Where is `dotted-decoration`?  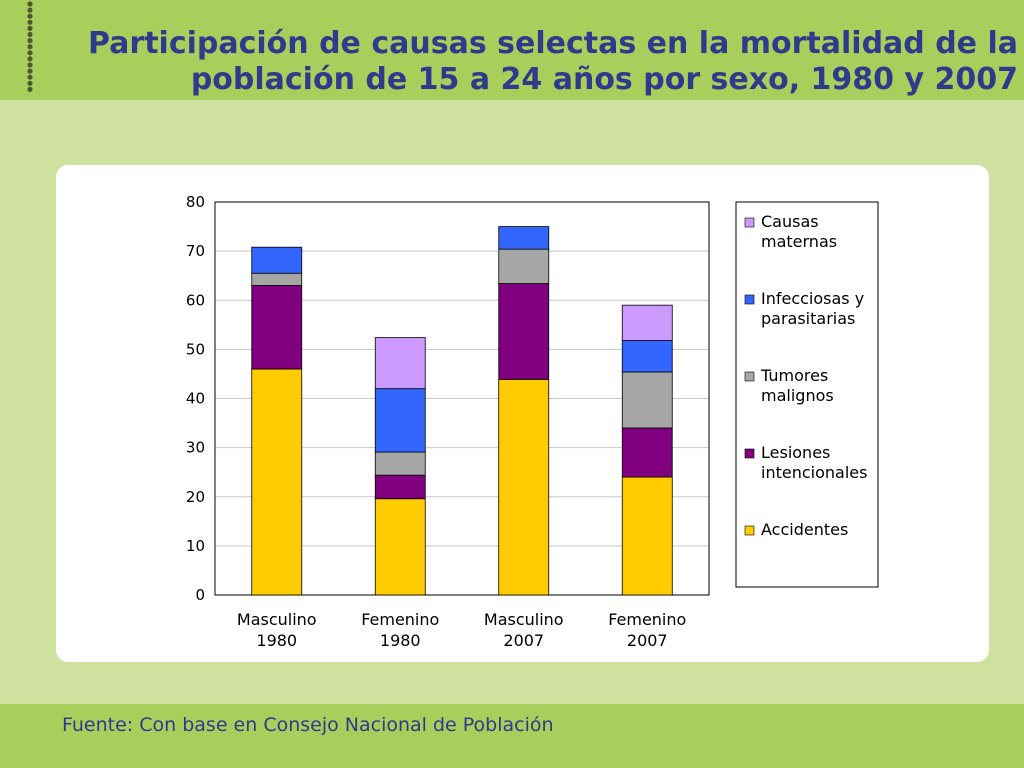 dotted-decoration is located at coordinates (30, 46).